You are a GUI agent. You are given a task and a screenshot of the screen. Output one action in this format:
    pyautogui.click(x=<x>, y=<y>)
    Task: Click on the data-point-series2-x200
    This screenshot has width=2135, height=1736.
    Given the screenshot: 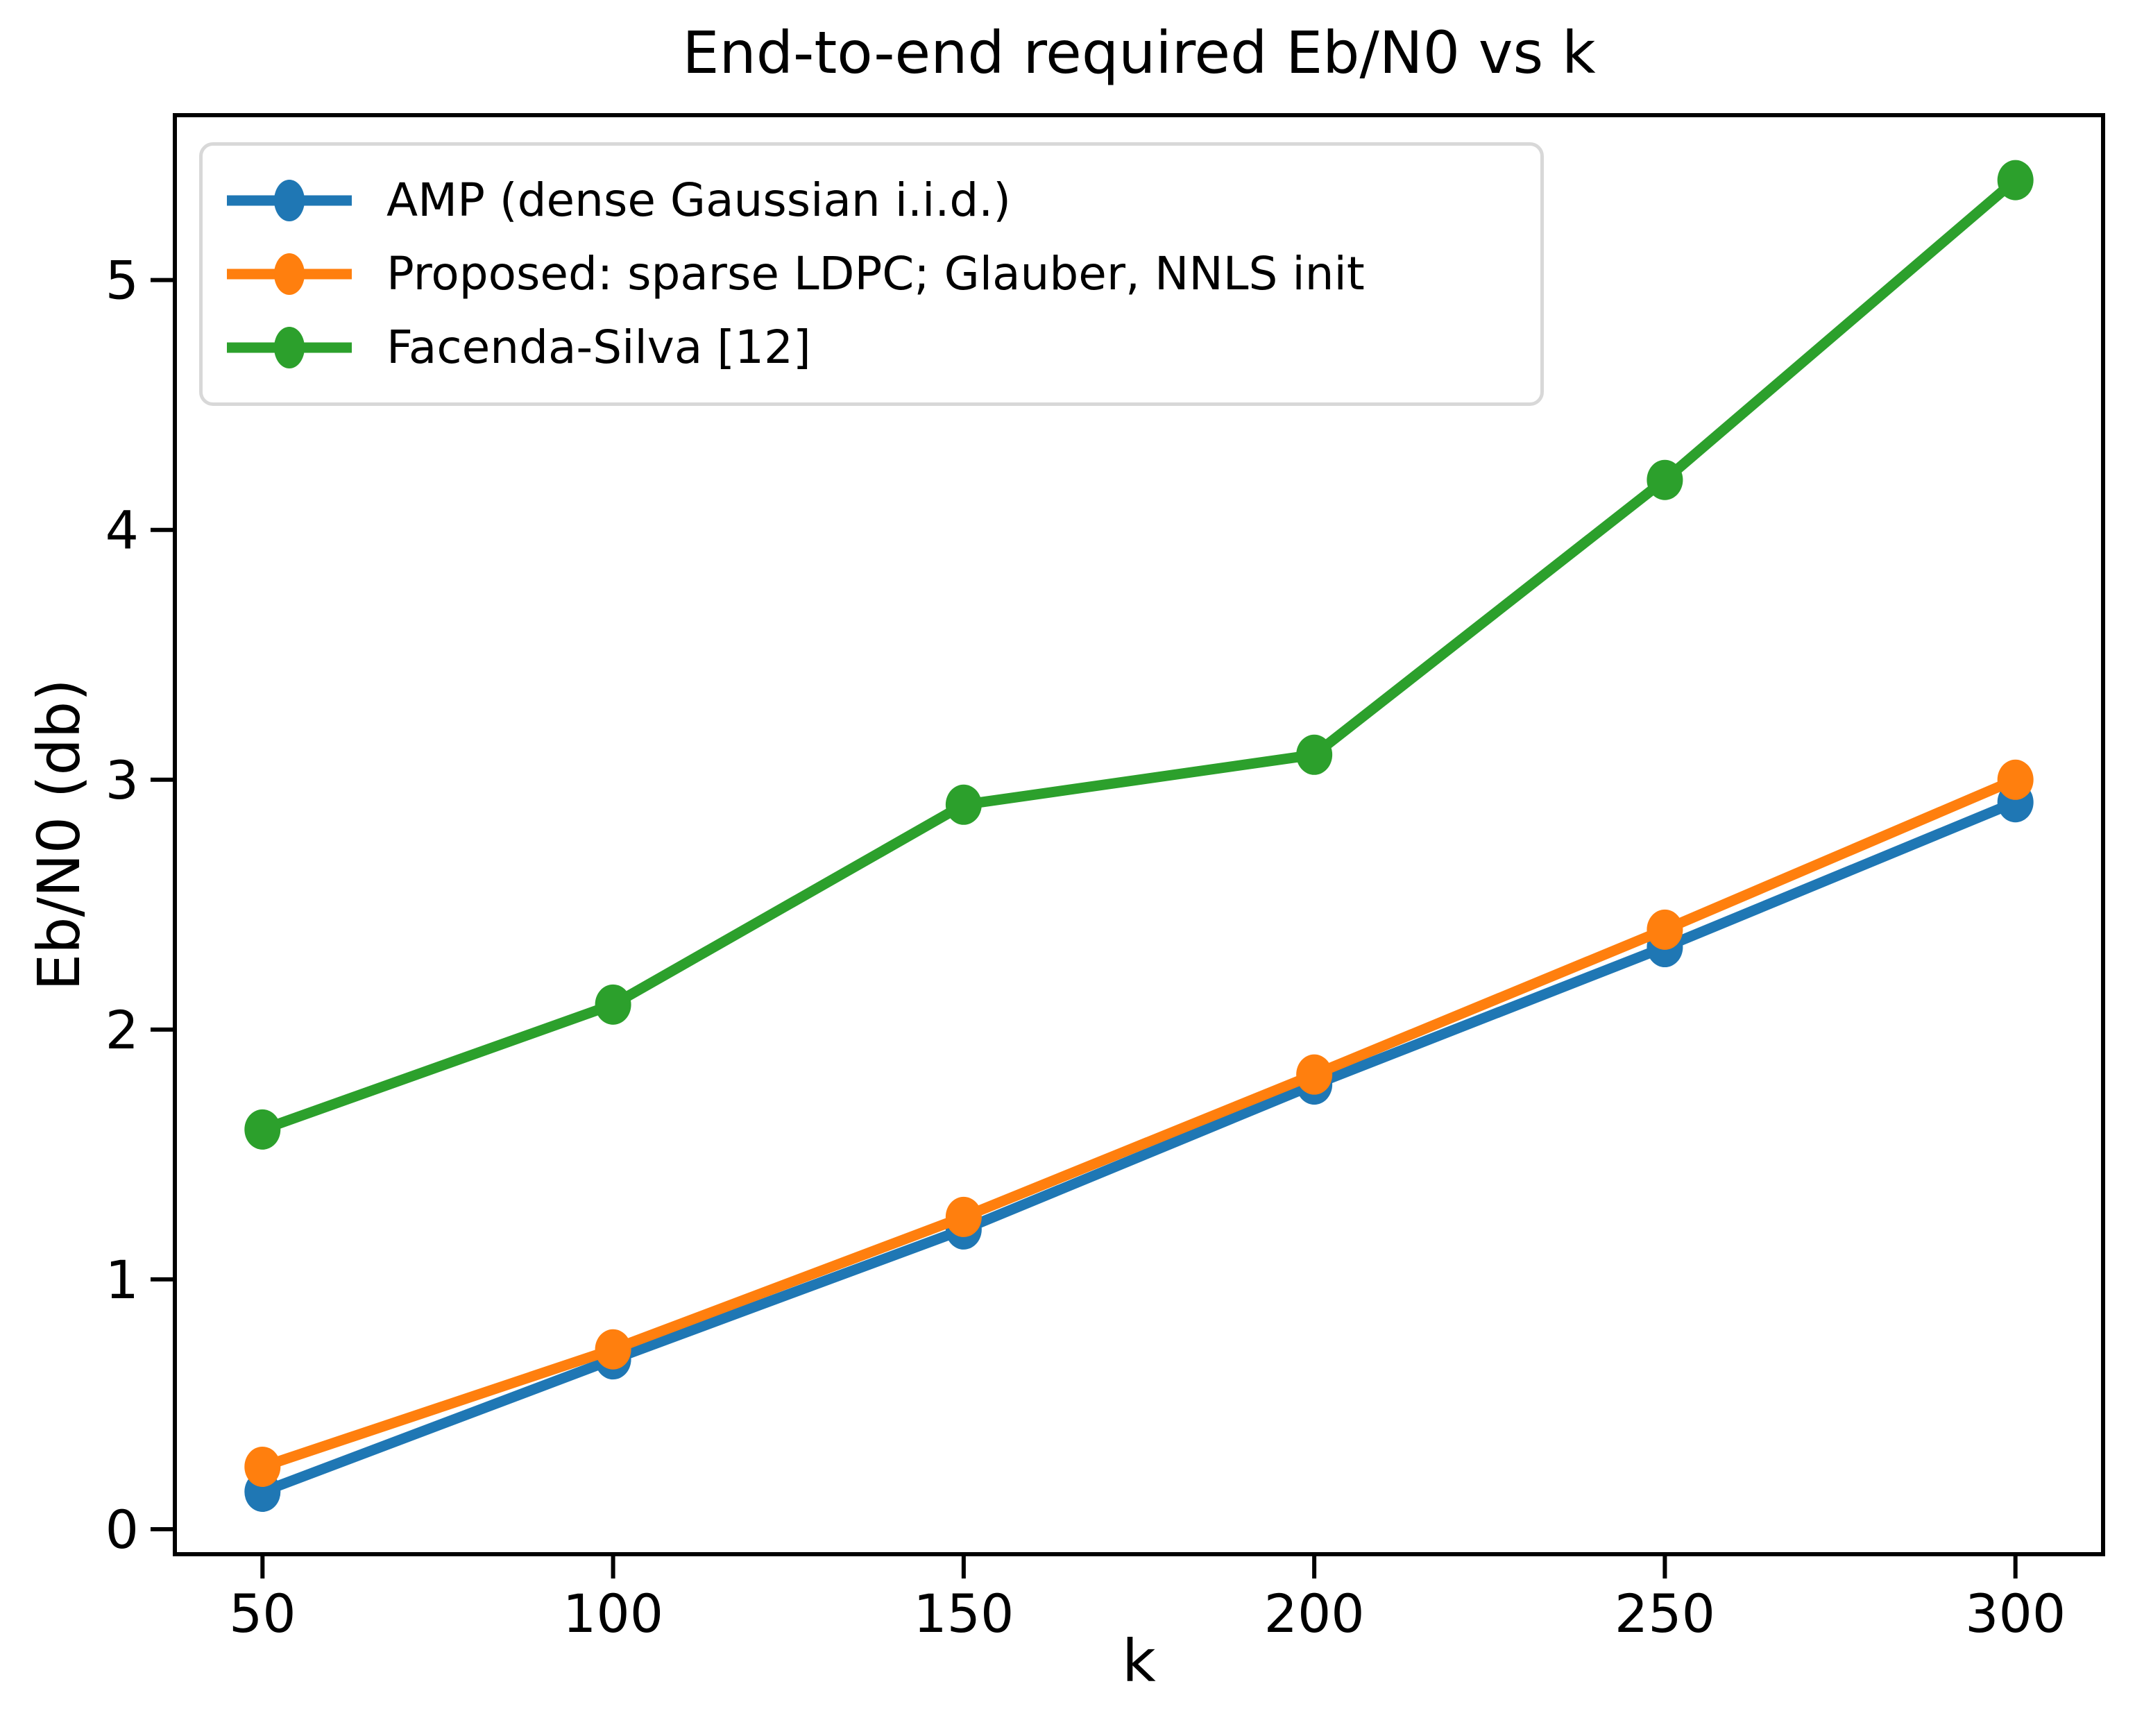 What is the action you would take?
    pyautogui.click(x=1314, y=754)
    